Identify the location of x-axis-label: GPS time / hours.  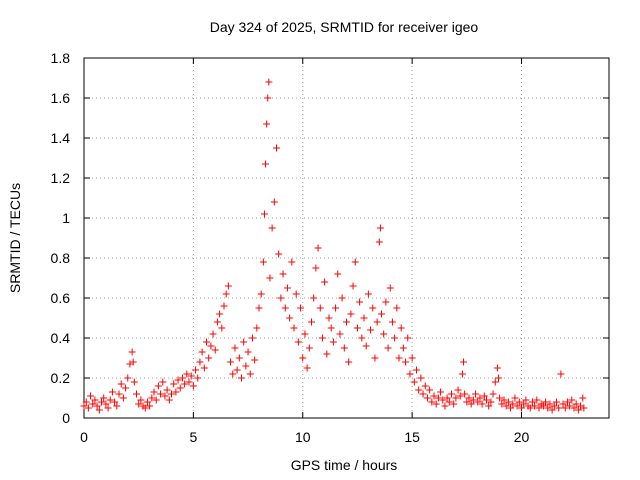
(344, 465).